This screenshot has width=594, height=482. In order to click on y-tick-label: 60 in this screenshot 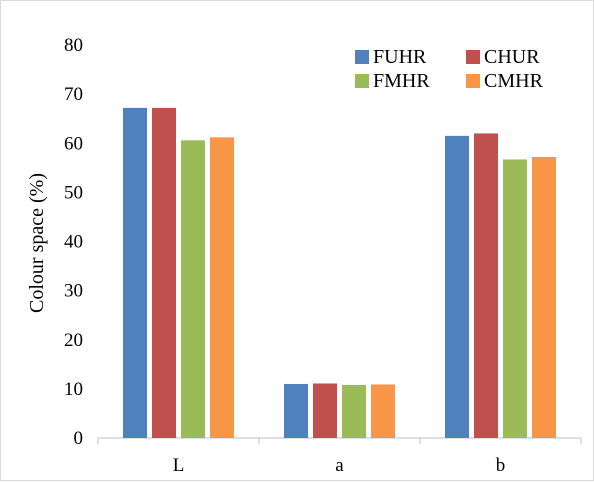, I will do `click(73, 143)`.